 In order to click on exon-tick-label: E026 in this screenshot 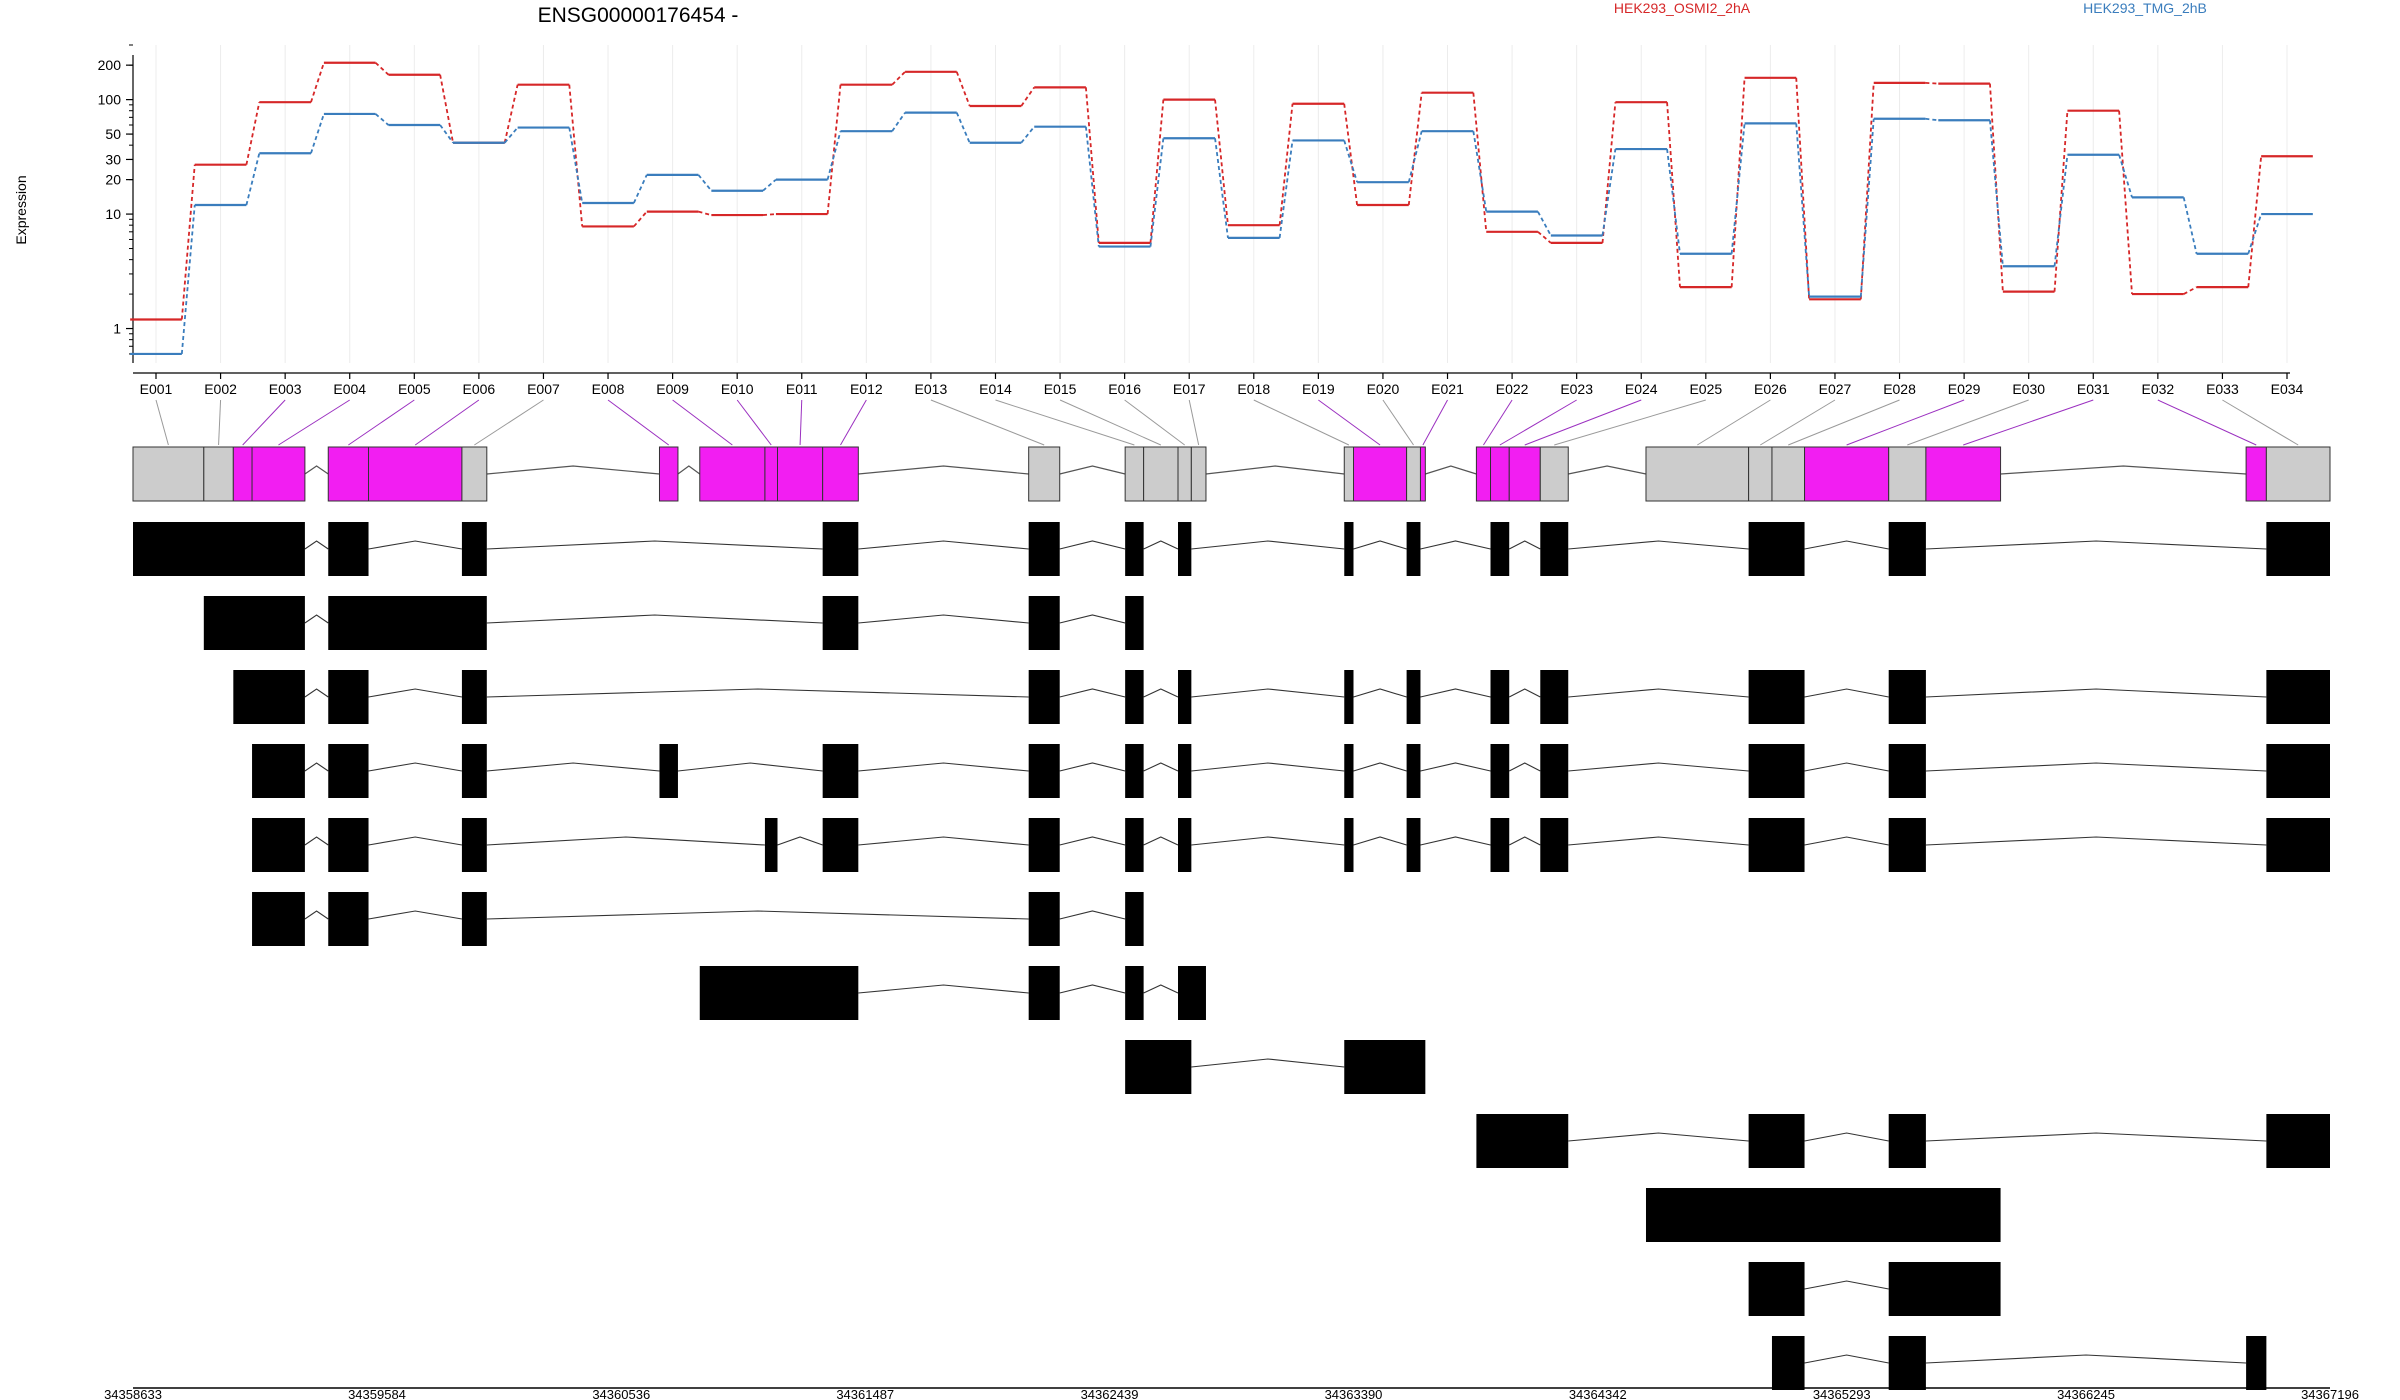, I will do `click(1770, 389)`.